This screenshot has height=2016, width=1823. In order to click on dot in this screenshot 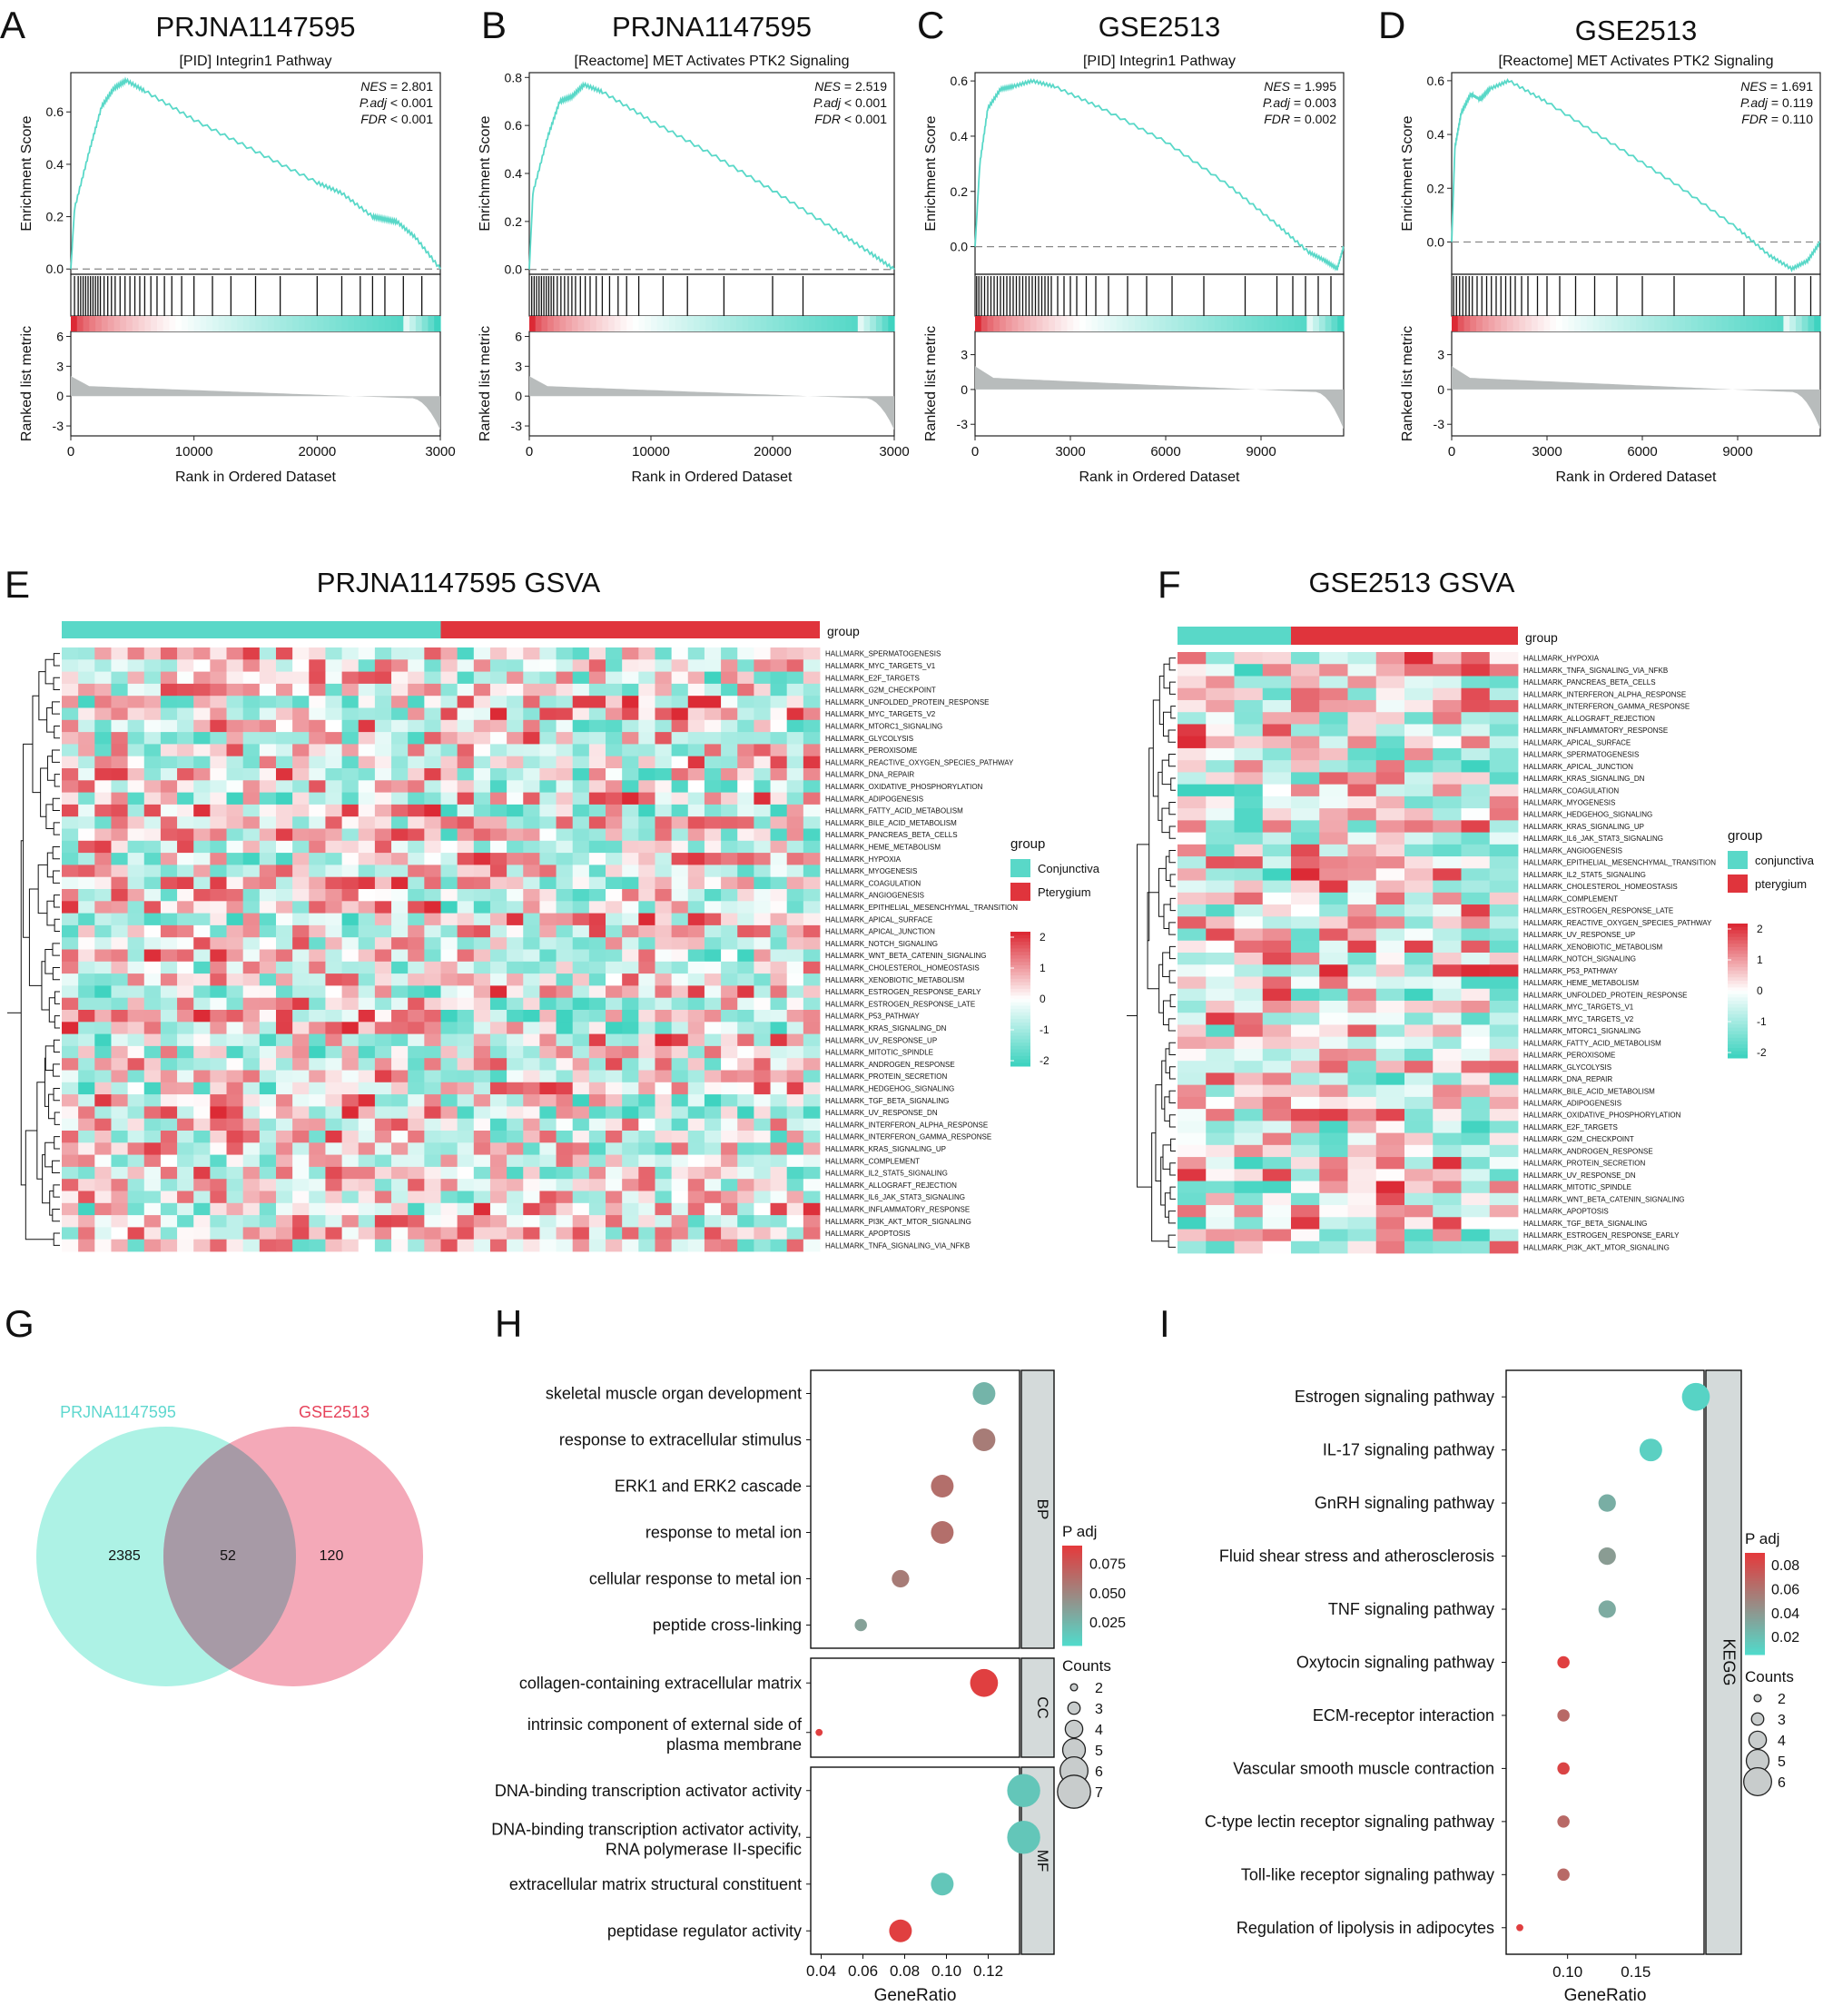, I will do `click(1563, 1769)`.